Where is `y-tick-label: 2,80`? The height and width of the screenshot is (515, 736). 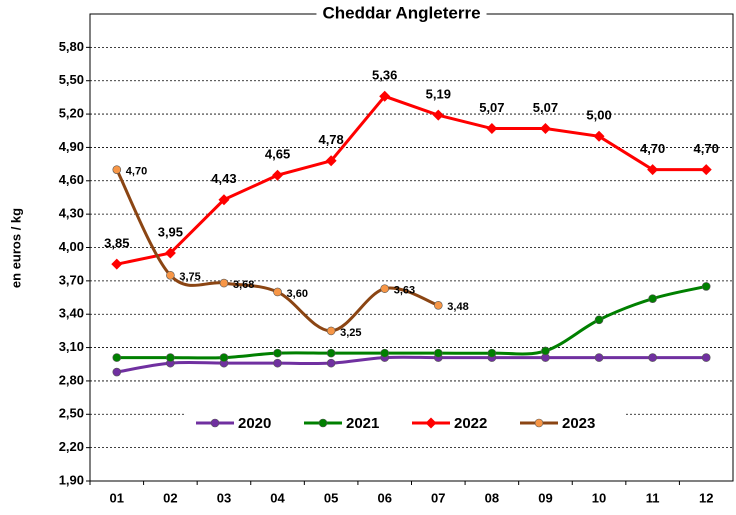
y-tick-label: 2,80 is located at coordinates (71, 379).